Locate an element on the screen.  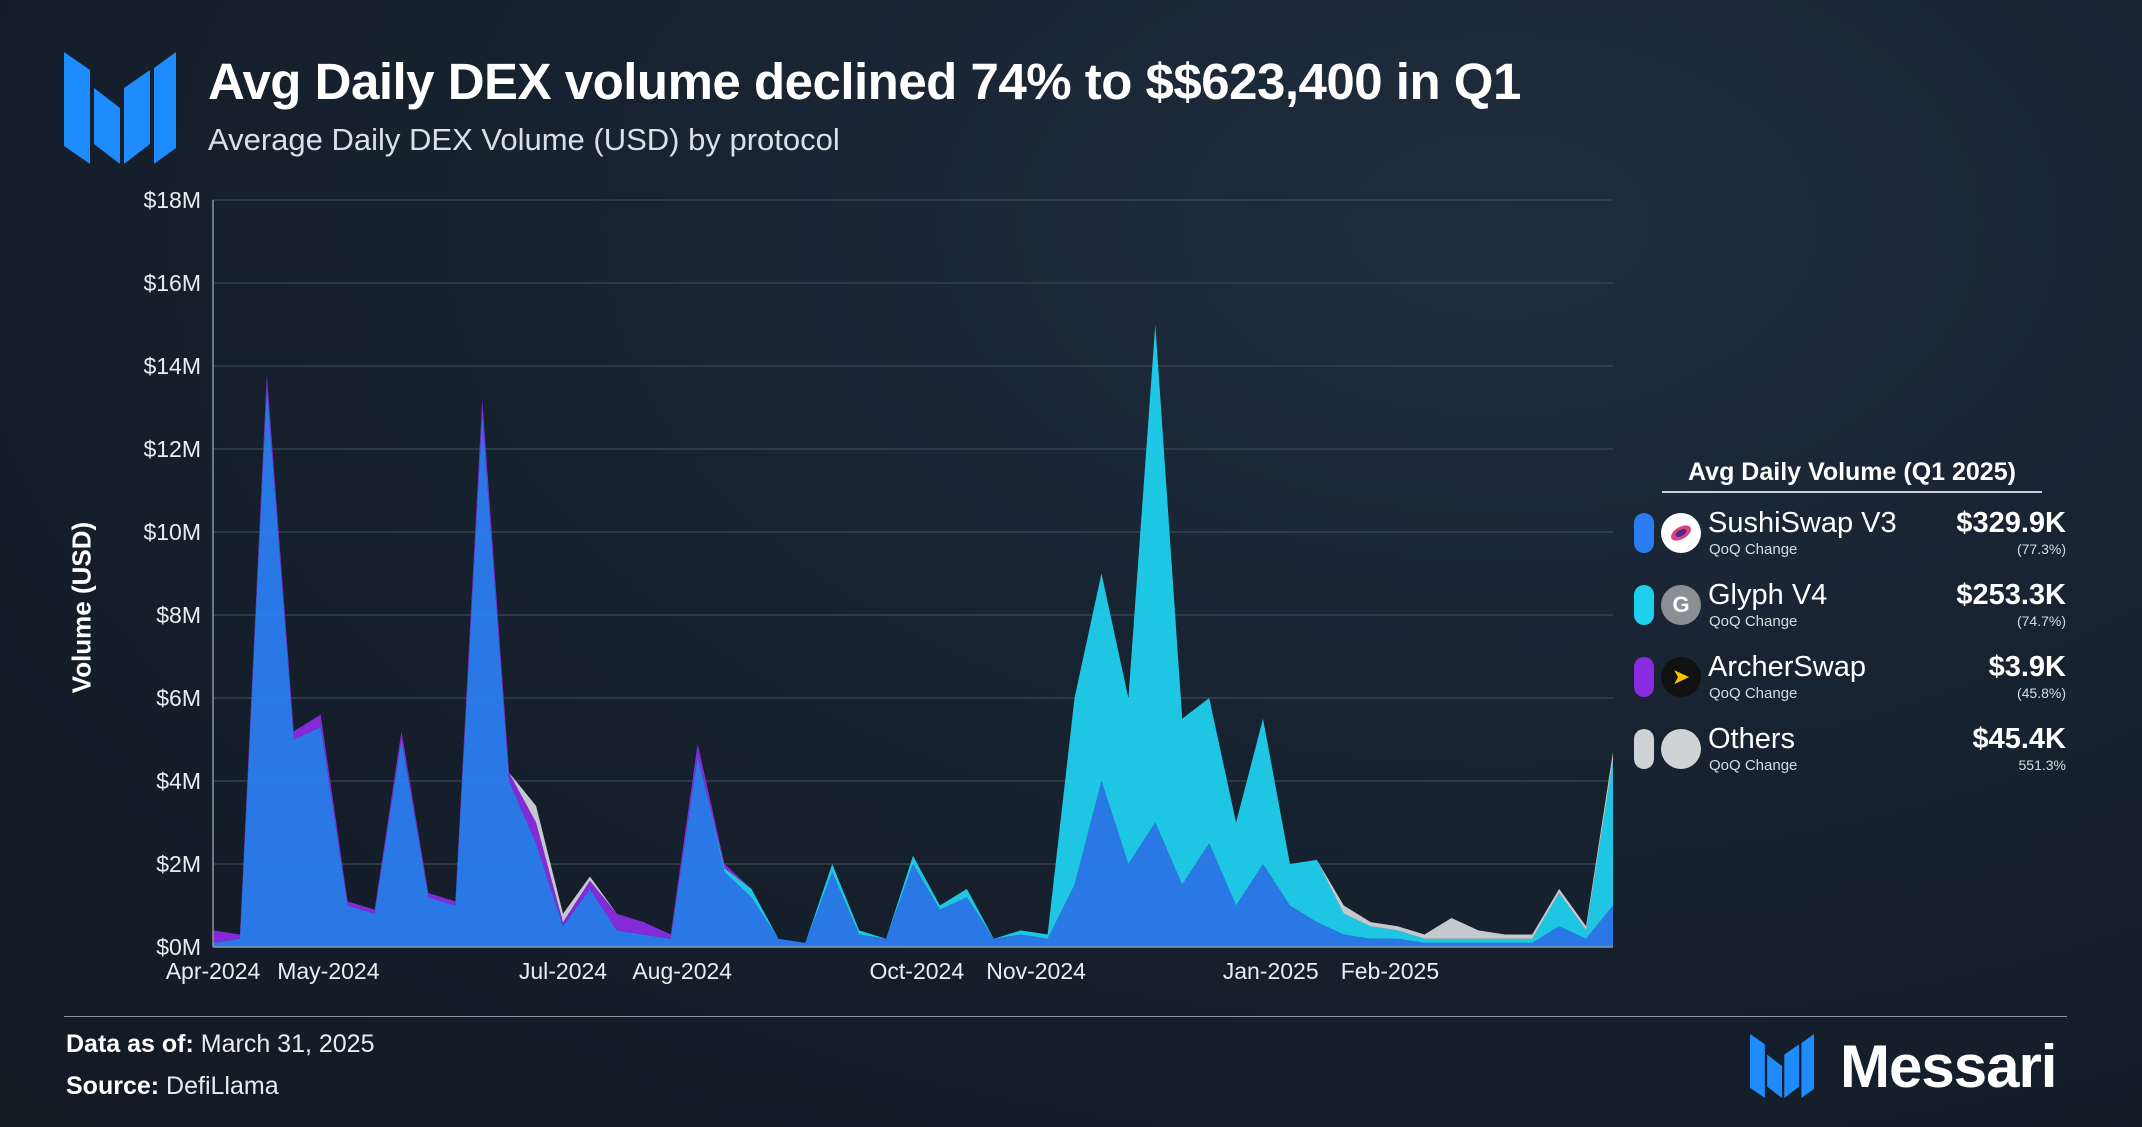
legend-name: SushiSwap V3 is located at coordinates (1802, 523).